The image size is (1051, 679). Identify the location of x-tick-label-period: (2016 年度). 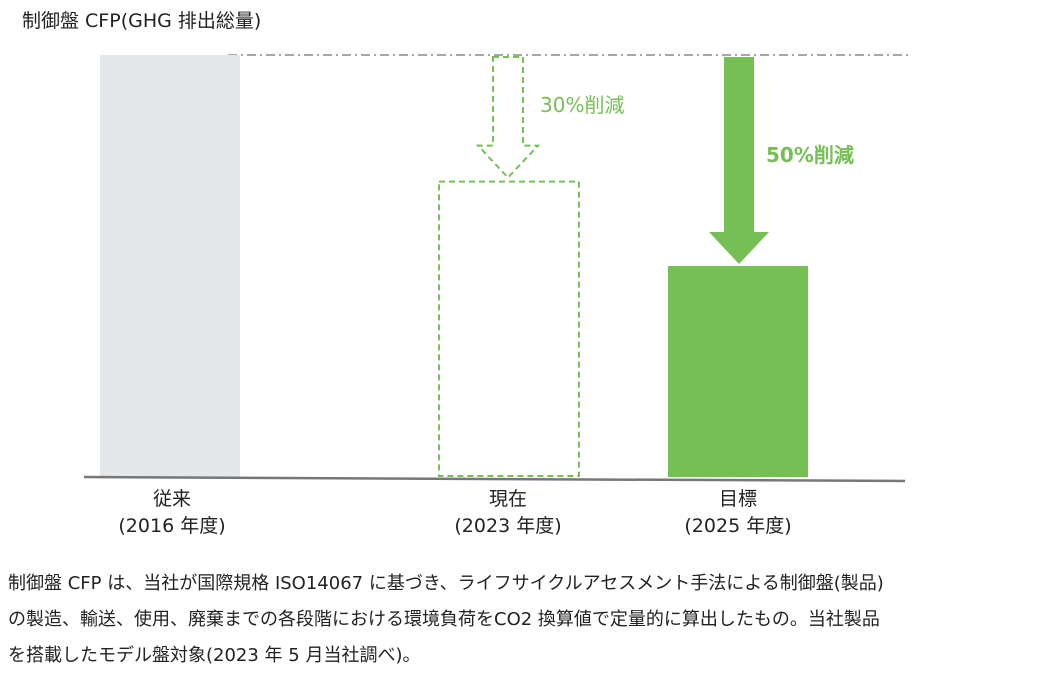
(172, 526).